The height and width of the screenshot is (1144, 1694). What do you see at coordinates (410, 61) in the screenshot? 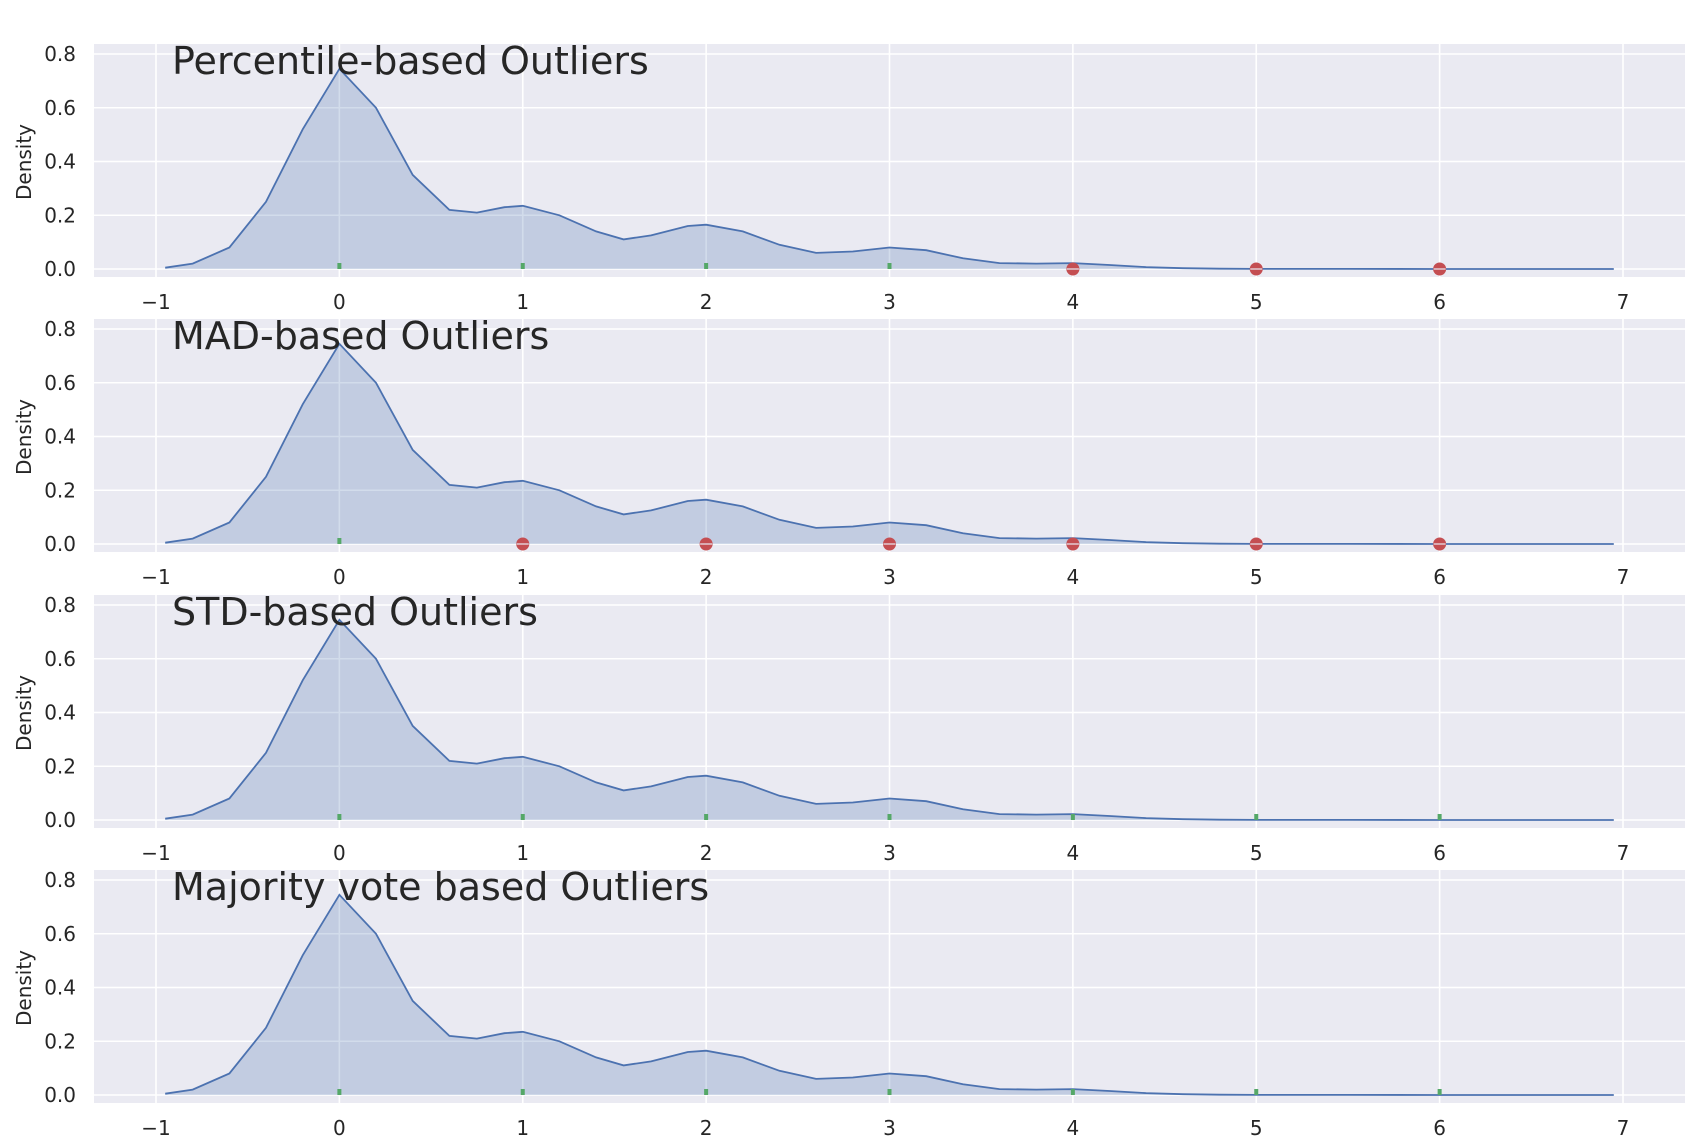
I see `panel-title: Percentile-based Outliers` at bounding box center [410, 61].